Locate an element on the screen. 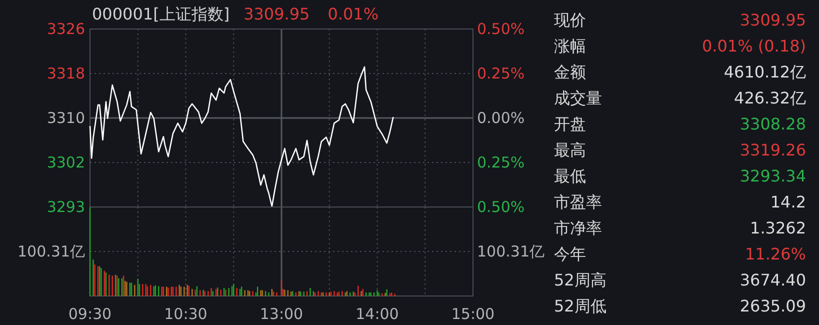  category-label: 现价 is located at coordinates (570, 20).